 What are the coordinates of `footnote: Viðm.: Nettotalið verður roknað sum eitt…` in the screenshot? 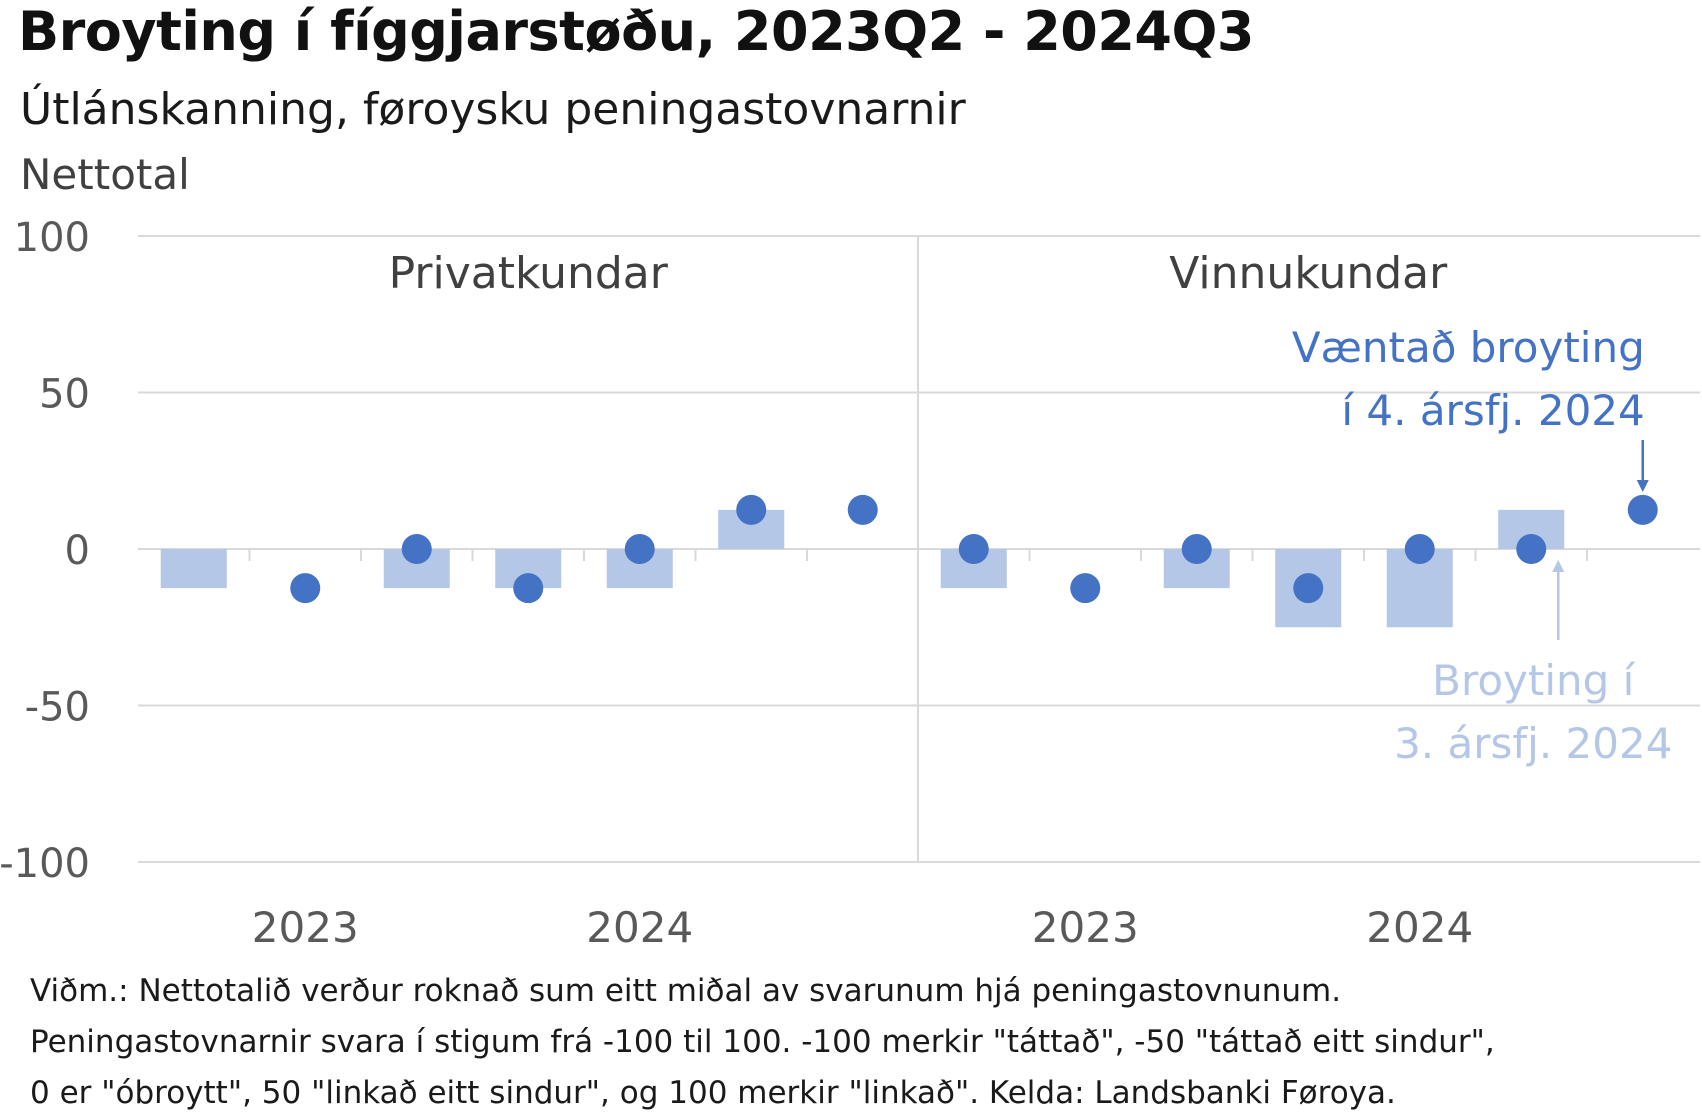 It's located at (762, 1042).